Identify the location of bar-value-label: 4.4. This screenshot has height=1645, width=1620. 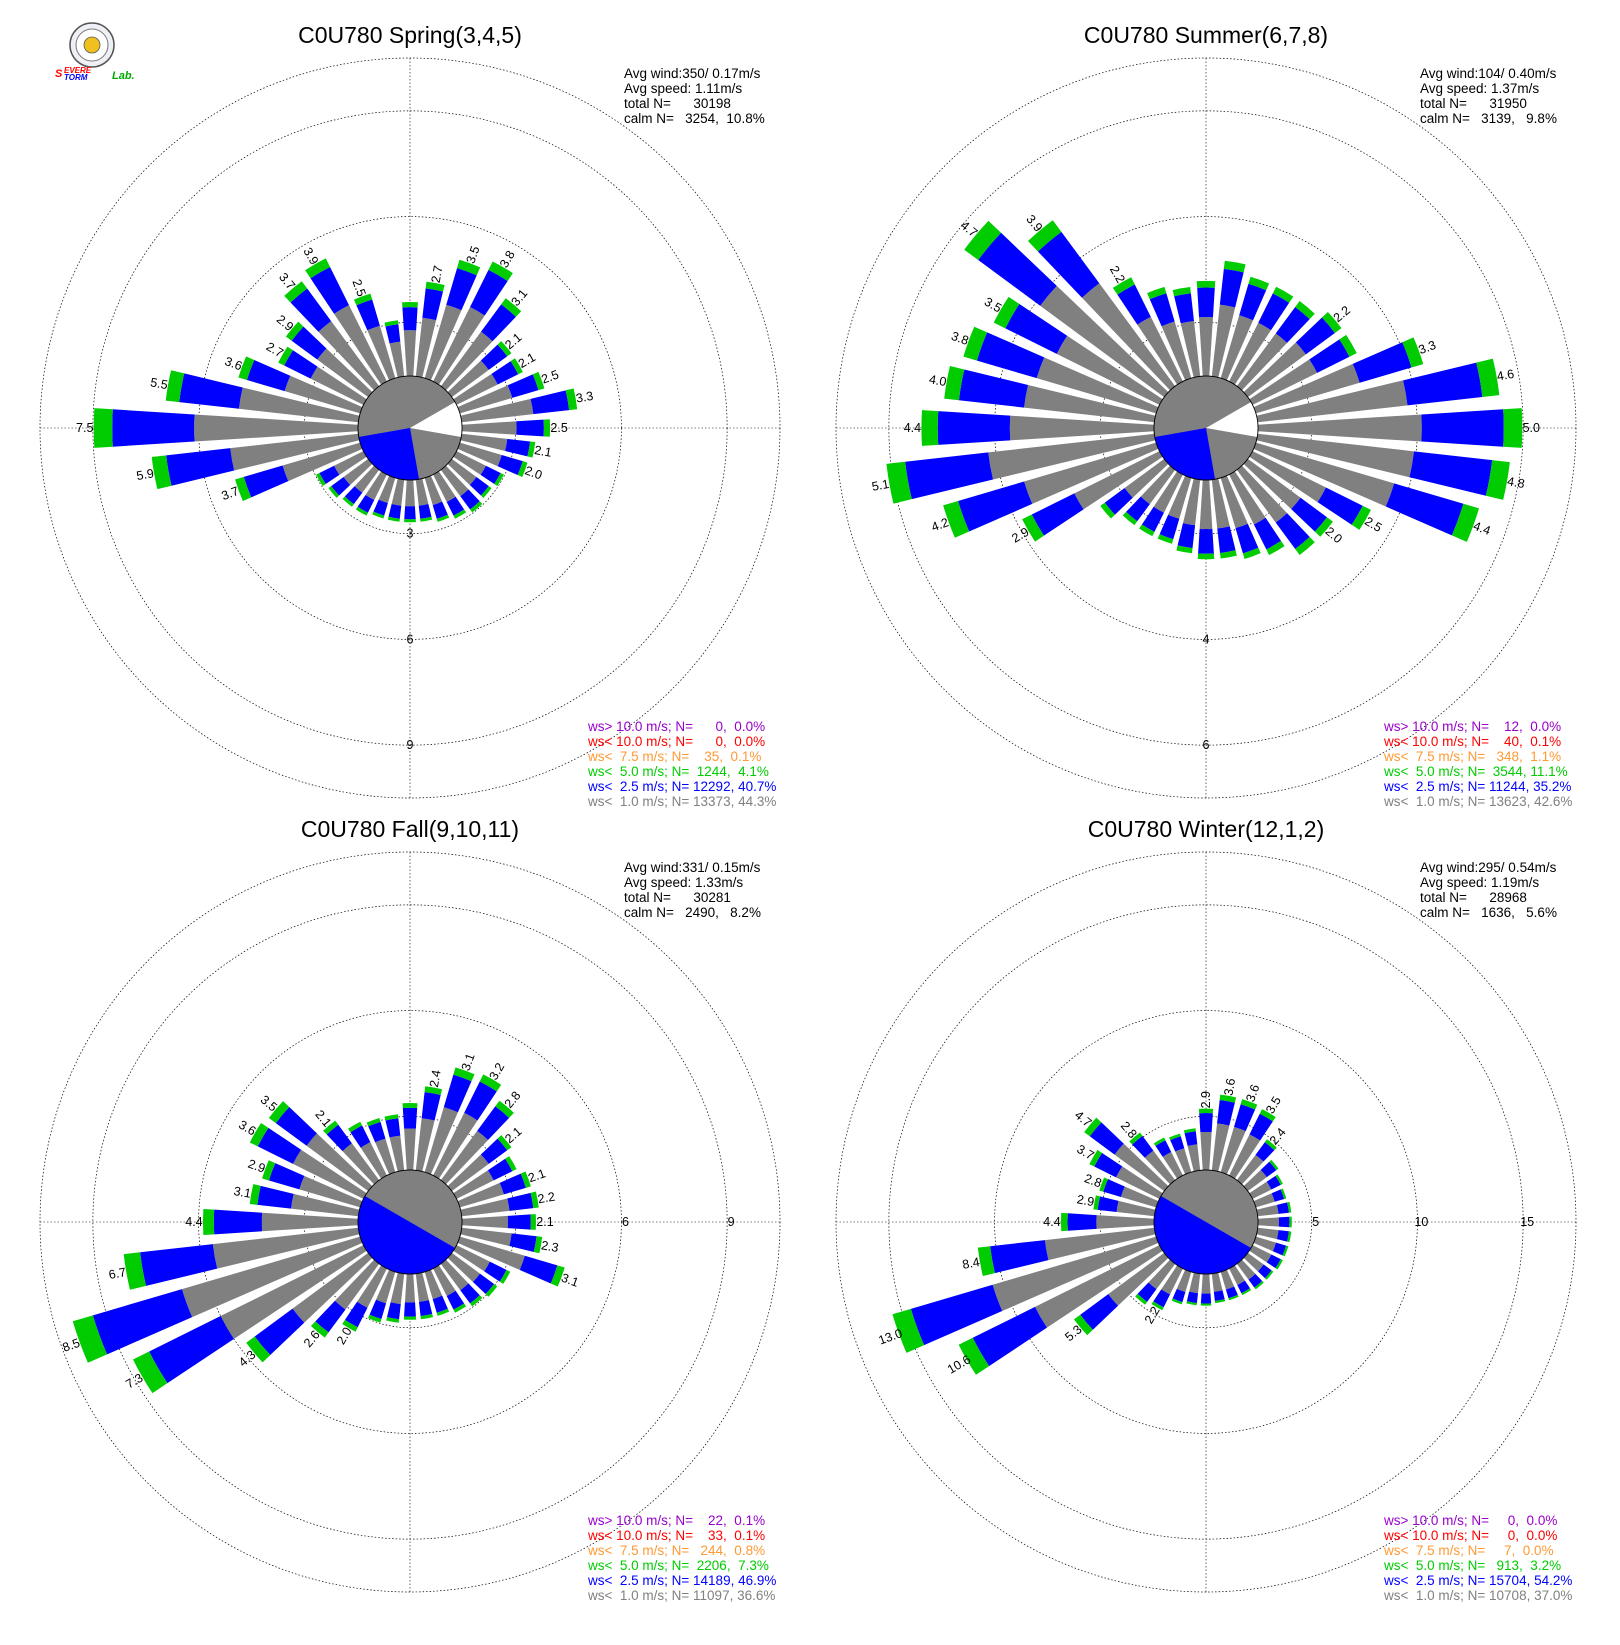
(1051, 1222).